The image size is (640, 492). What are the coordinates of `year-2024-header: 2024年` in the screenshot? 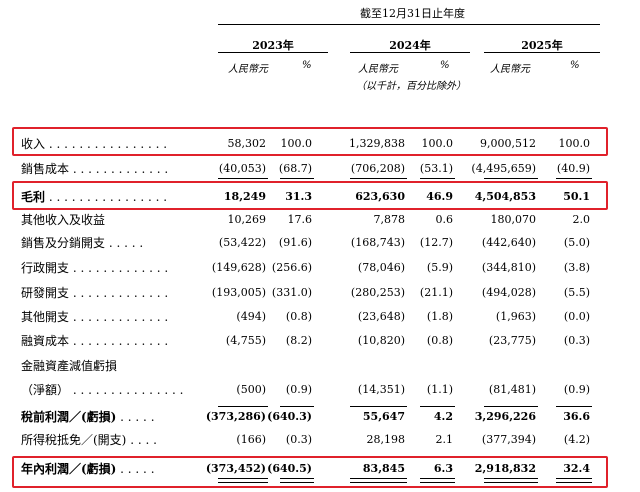 It's located at (410, 45).